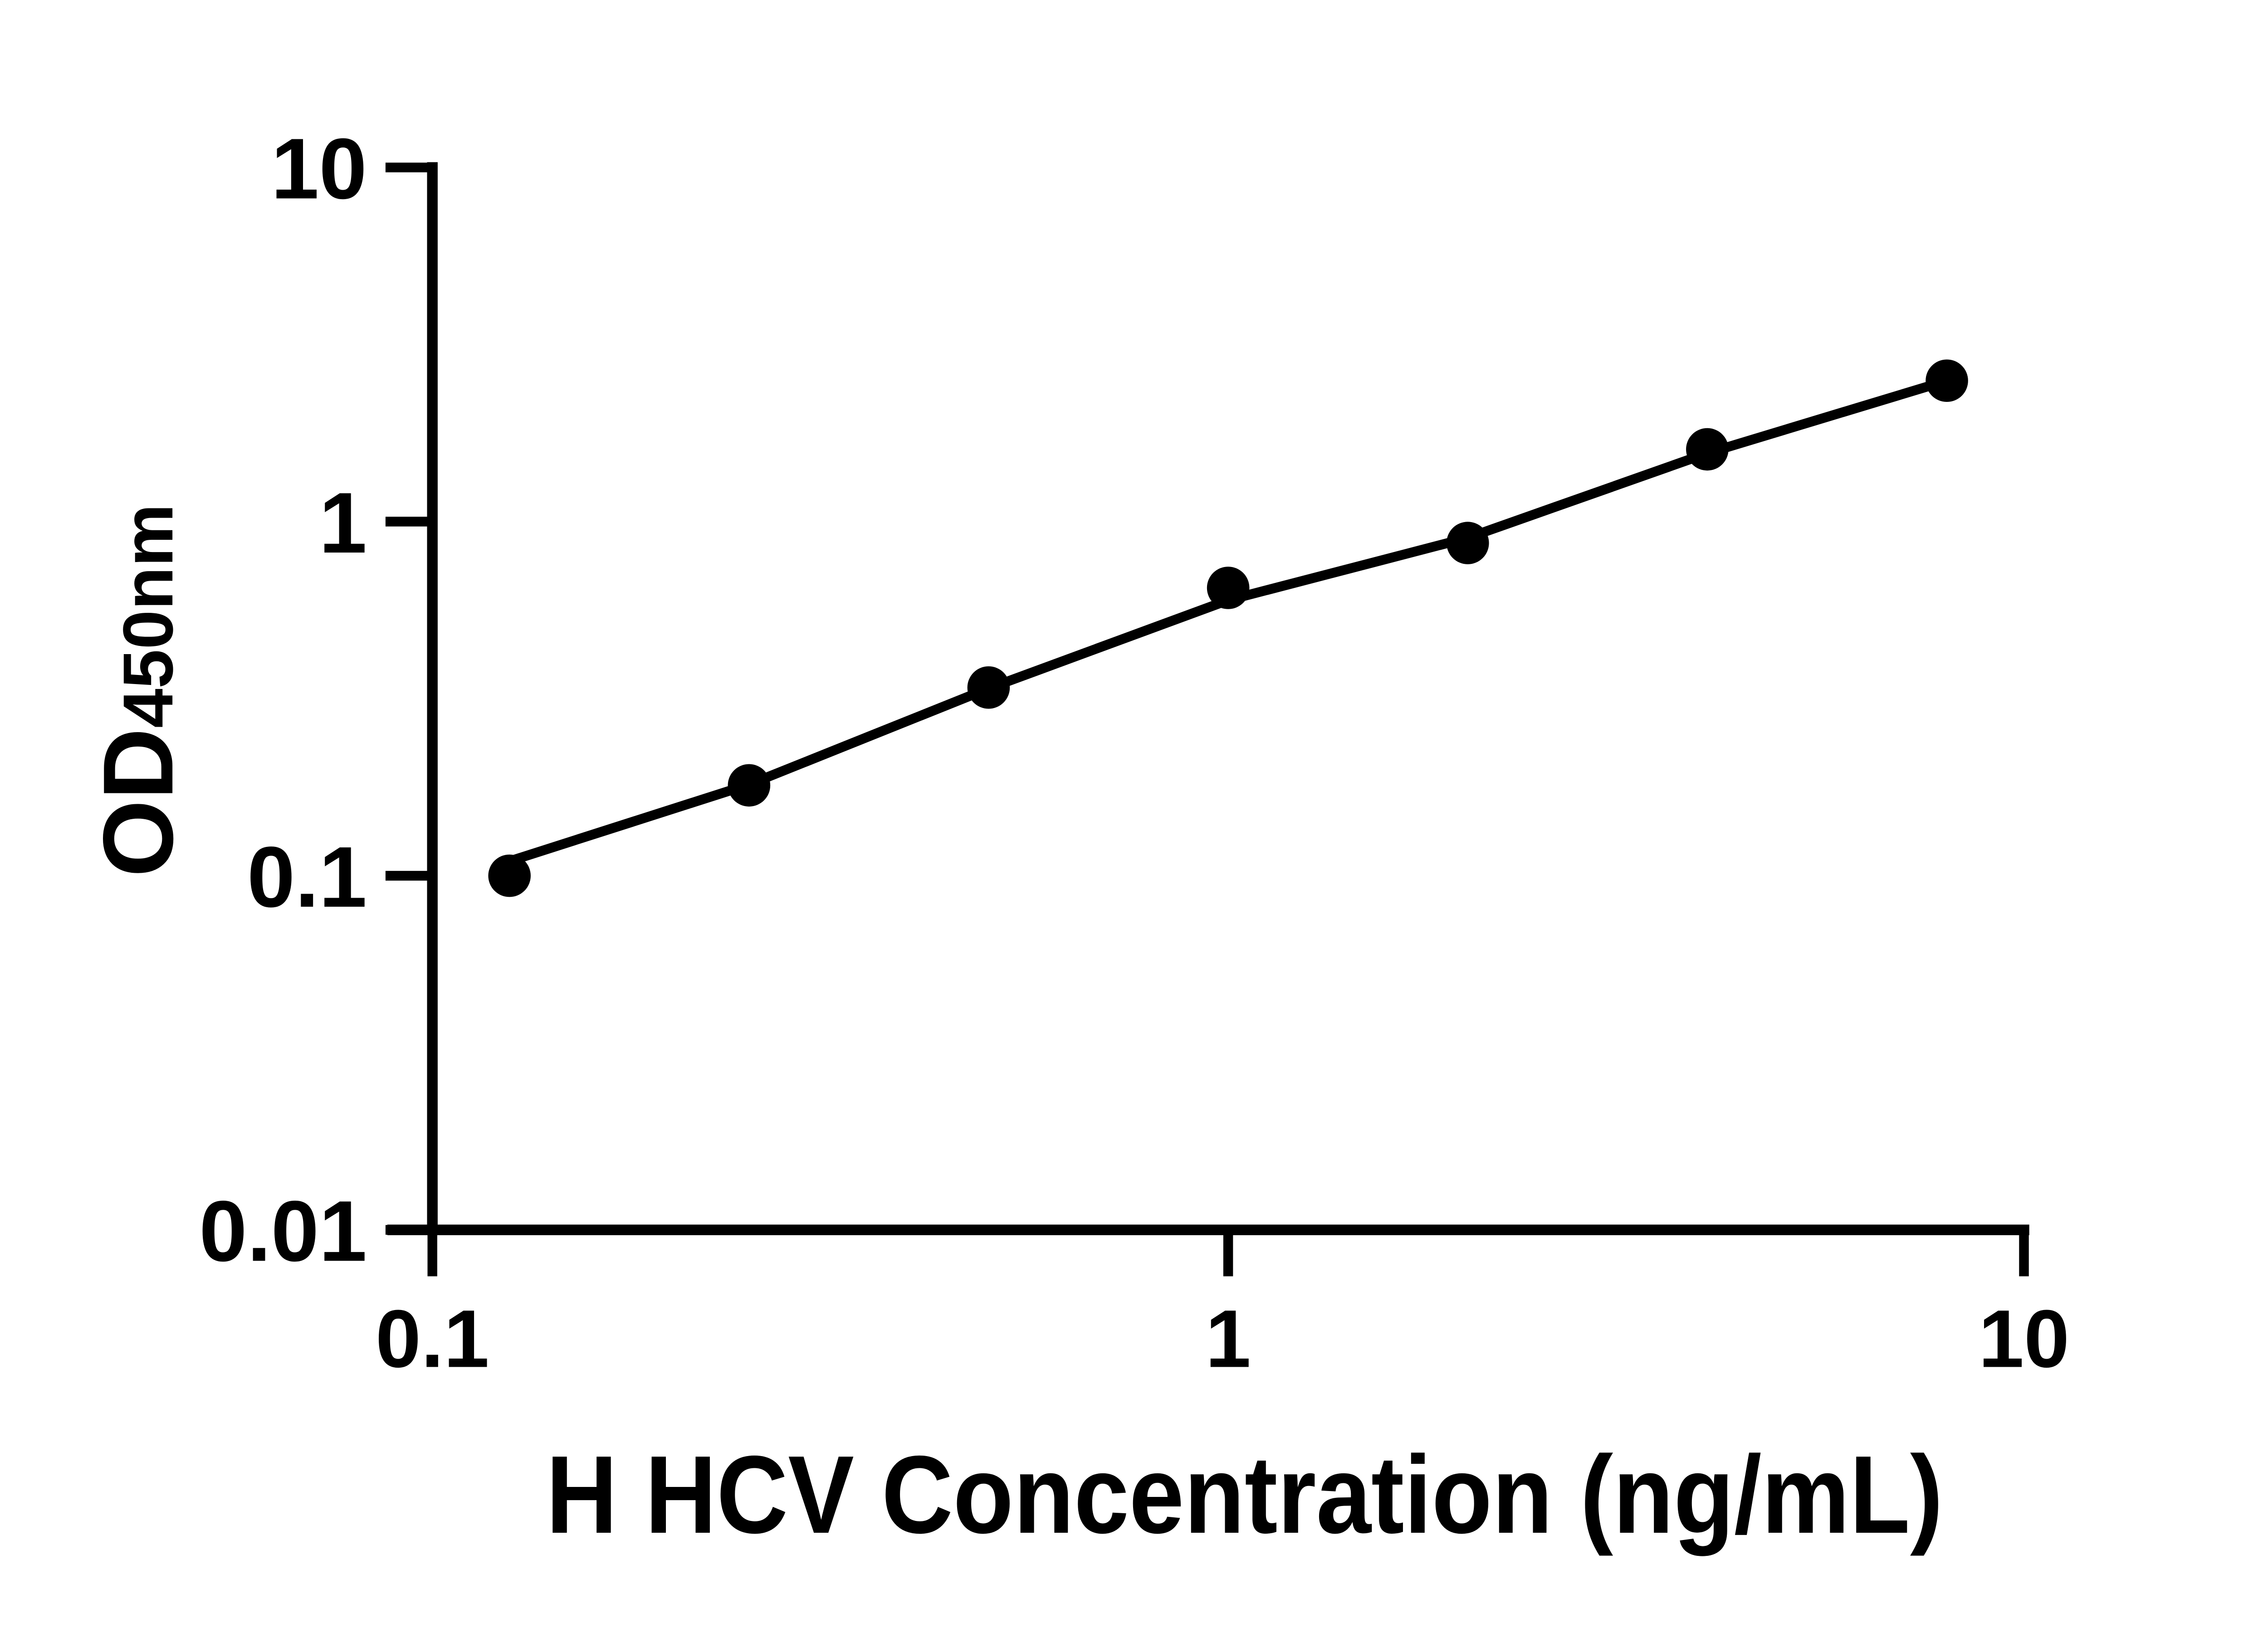 The image size is (2268, 1633). Describe the element at coordinates (1245, 1494) in the screenshot. I see `x-axis-title: H HCV Concentration (ng/mL)` at that location.